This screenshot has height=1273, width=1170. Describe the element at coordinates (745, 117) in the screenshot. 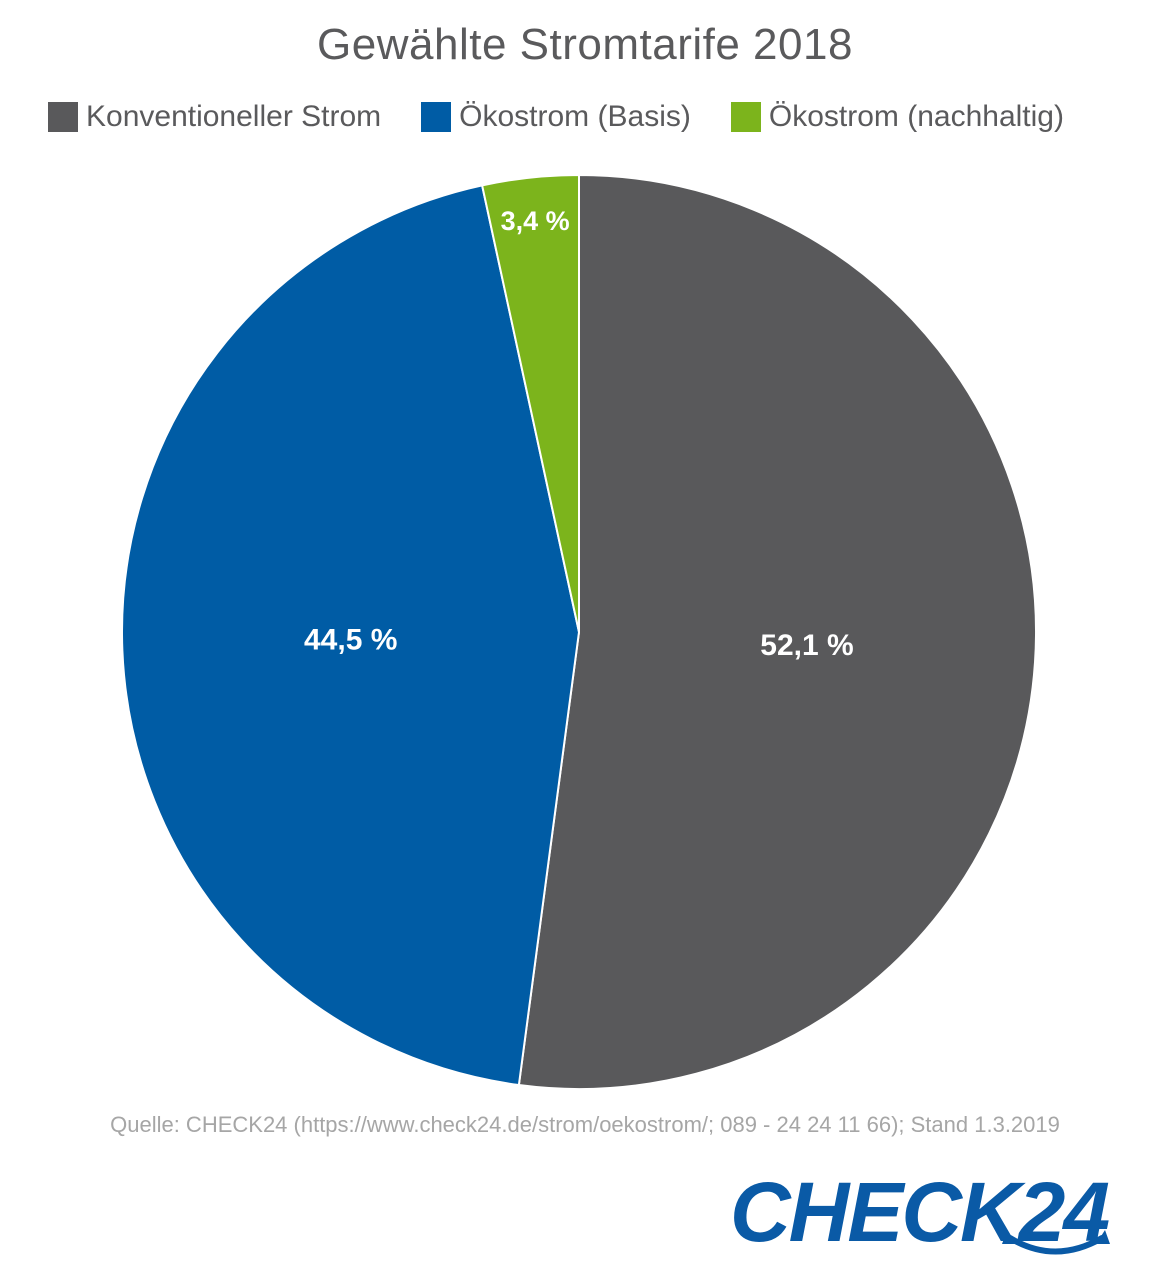

I see `legend-swatch-oeko-nachhaltig` at that location.